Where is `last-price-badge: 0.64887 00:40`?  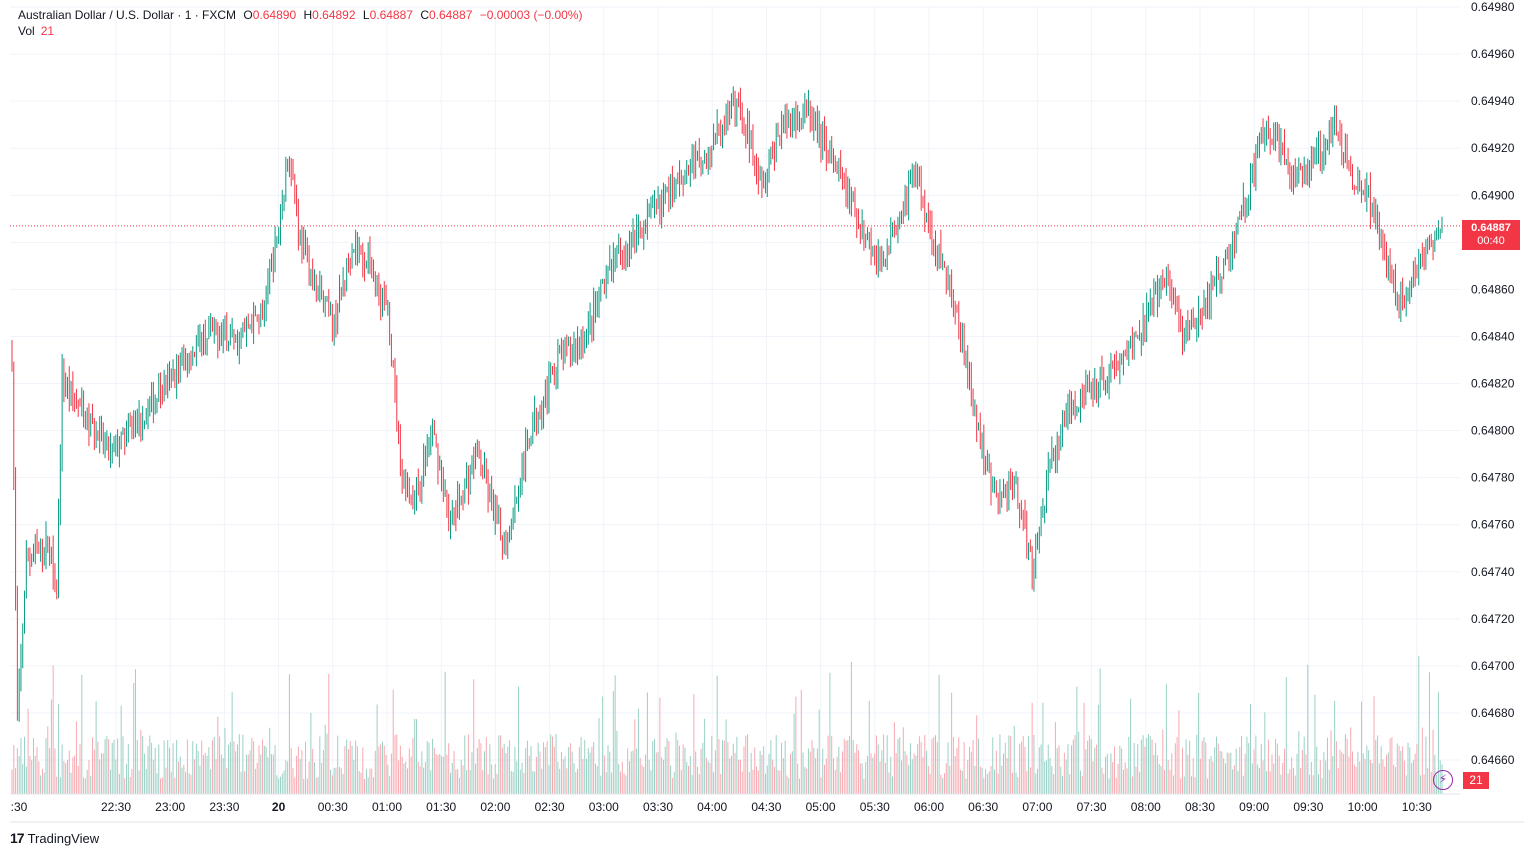 last-price-badge: 0.64887 00:40 is located at coordinates (1491, 235).